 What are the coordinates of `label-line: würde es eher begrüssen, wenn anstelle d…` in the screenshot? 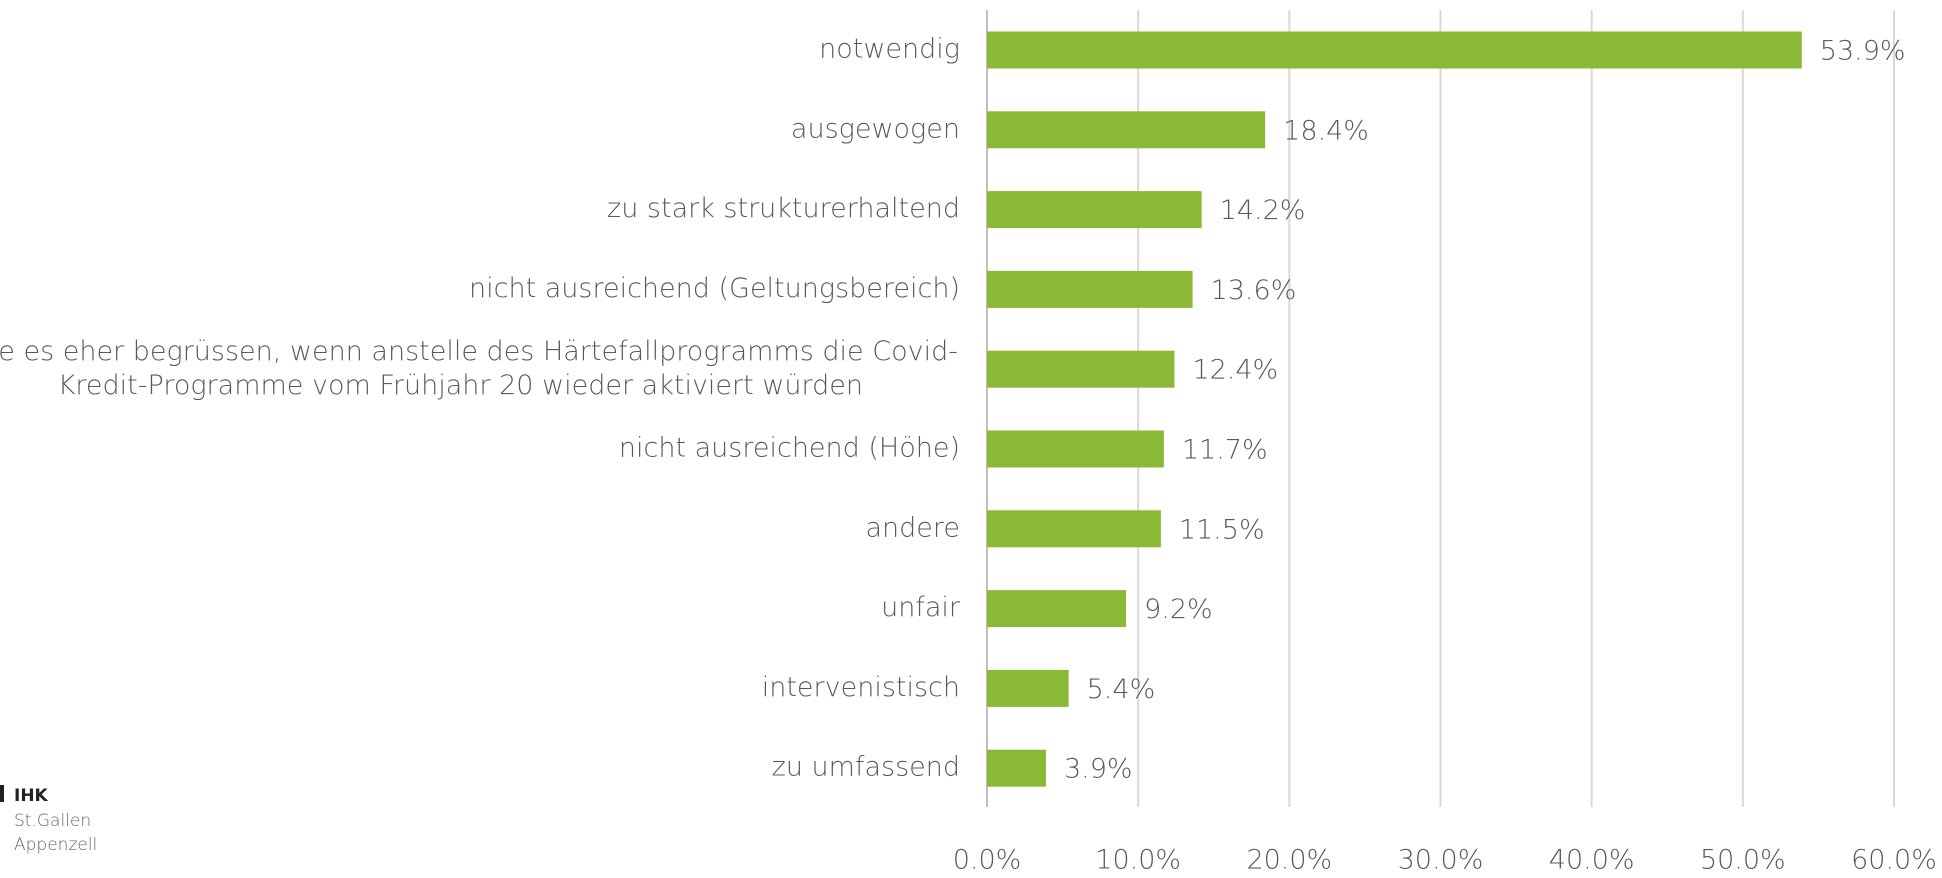 It's located at (479, 351).